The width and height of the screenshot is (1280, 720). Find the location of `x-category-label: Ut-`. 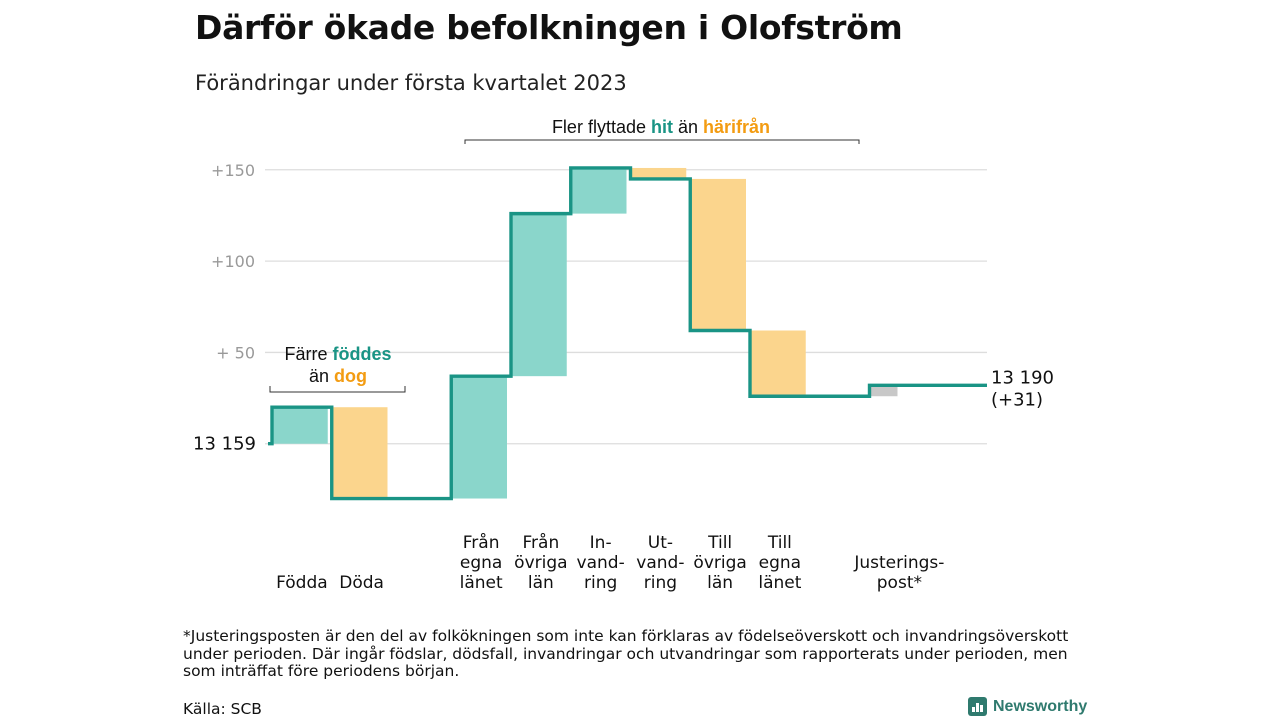

x-category-label: Ut- is located at coordinates (660, 543).